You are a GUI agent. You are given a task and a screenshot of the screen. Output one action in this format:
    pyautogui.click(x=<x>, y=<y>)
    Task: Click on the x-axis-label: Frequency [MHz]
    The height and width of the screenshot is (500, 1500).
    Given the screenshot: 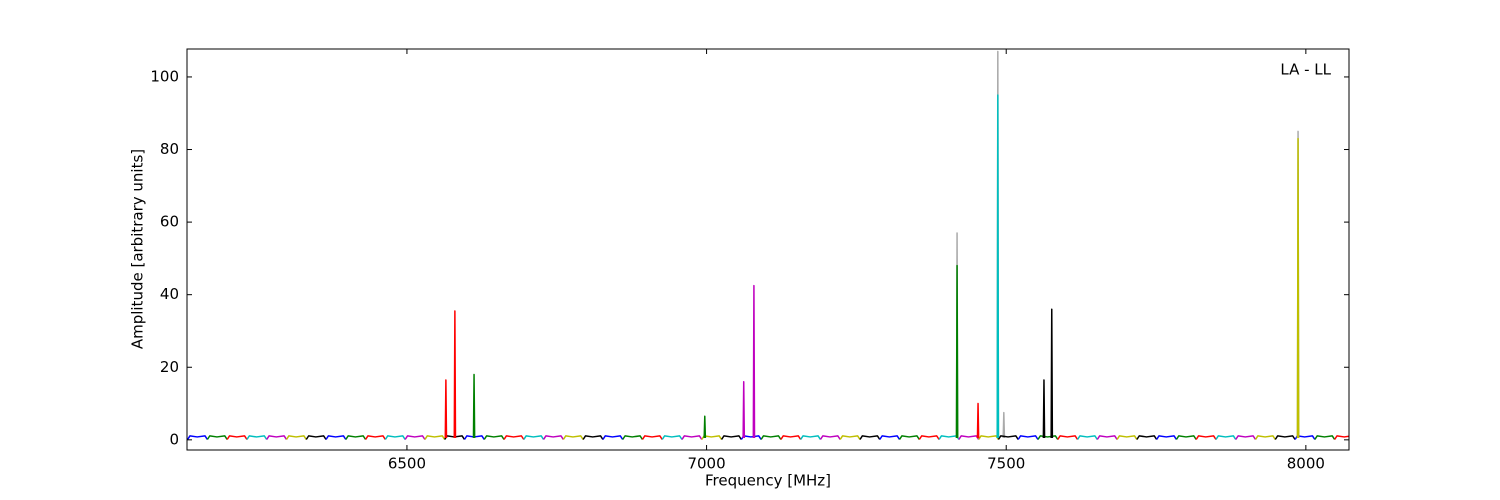 What is the action you would take?
    pyautogui.click(x=768, y=481)
    